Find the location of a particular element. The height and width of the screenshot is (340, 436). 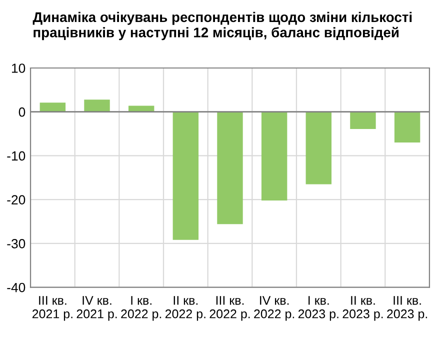

x-tick-label: IV кв. 2021 р. is located at coordinates (96, 308).